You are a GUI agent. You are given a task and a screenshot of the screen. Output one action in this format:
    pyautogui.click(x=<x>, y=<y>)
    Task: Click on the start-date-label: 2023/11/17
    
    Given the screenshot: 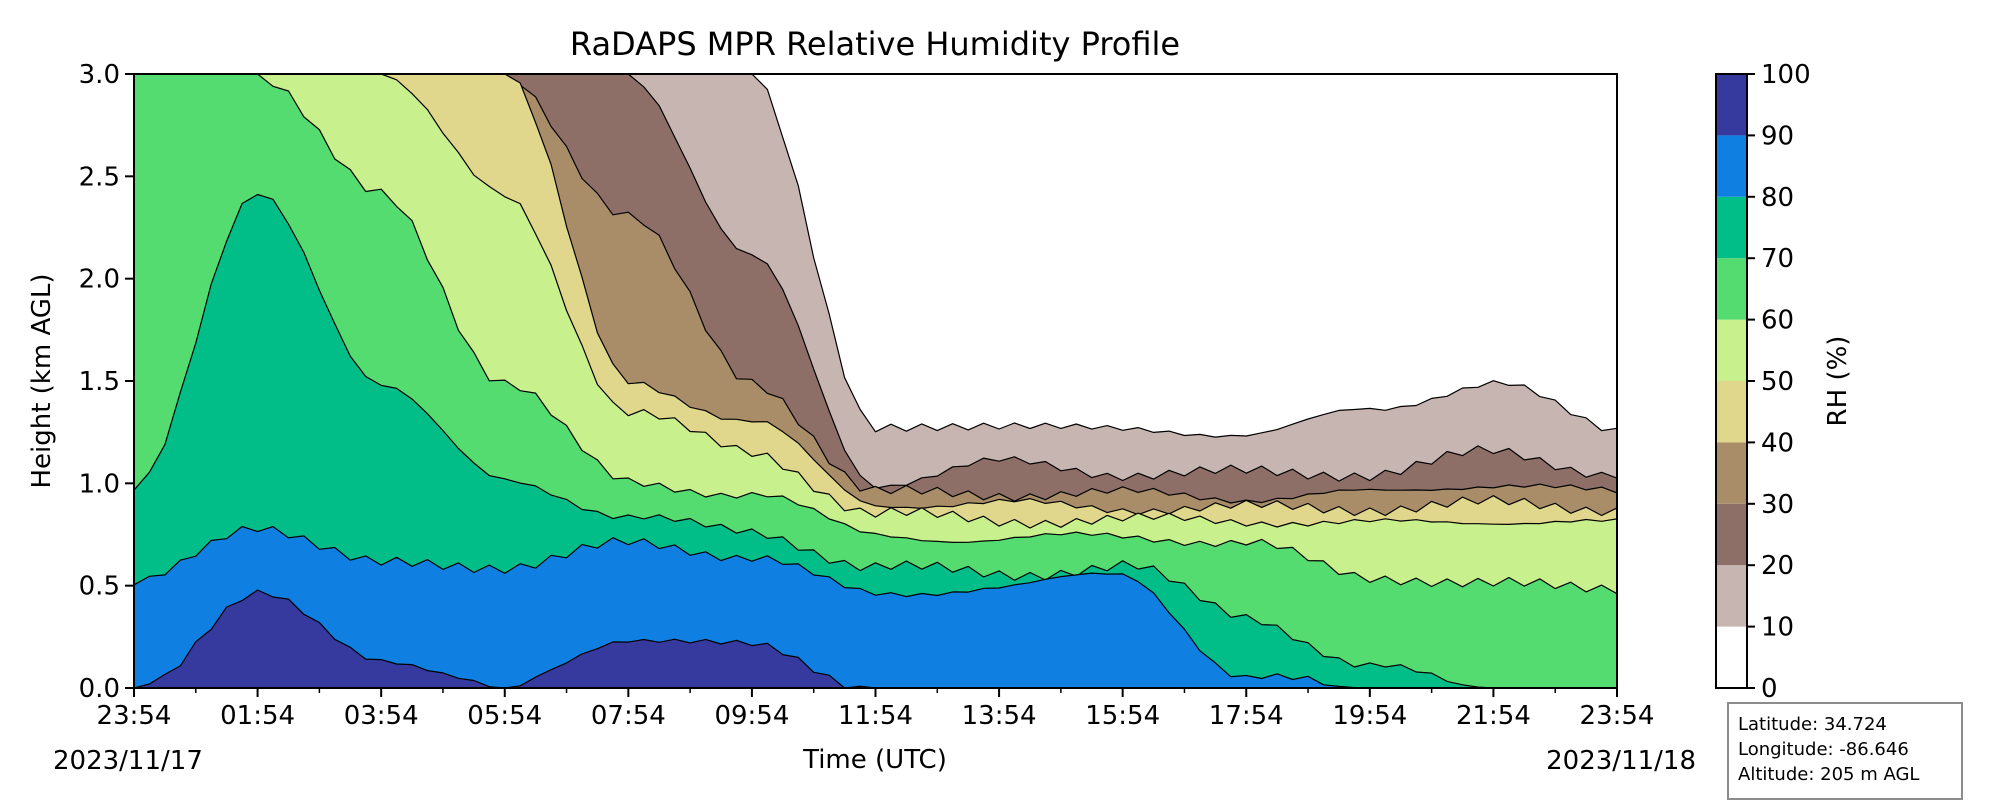 What is the action you would take?
    pyautogui.click(x=128, y=761)
    